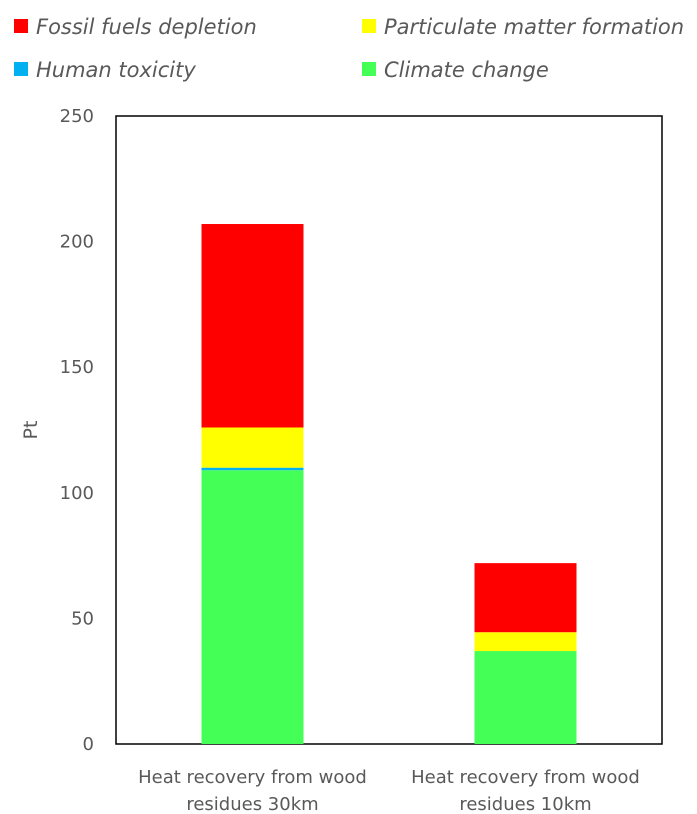 The height and width of the screenshot is (814, 697). I want to click on y-tick-label-0: 0, so click(88, 744).